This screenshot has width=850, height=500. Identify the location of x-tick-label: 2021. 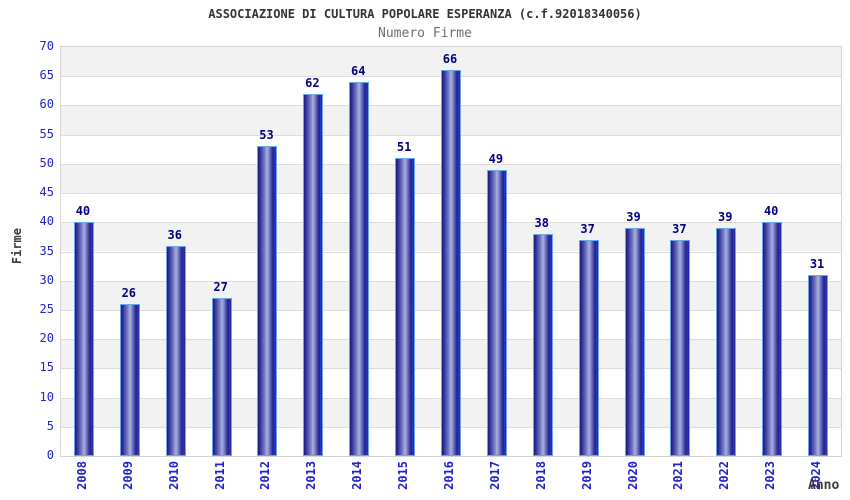
(679, 480).